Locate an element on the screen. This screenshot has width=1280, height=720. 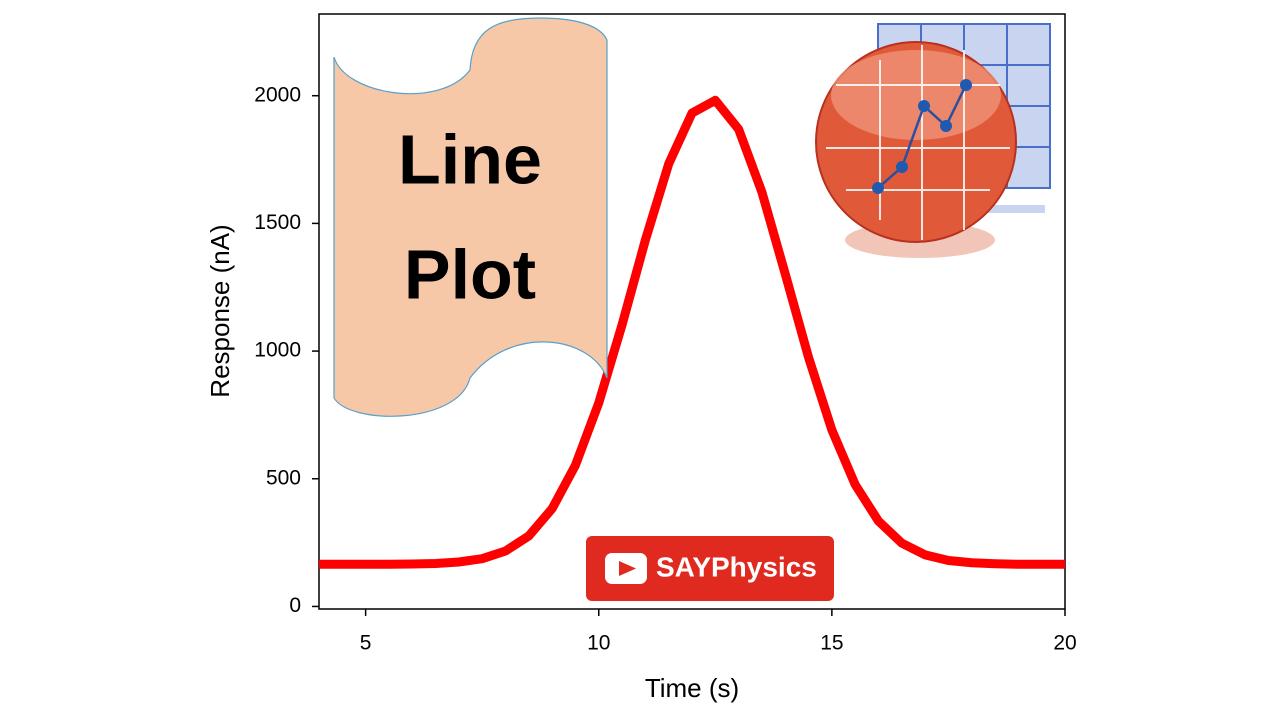
x-tick-label: 20 is located at coordinates (1064, 643).